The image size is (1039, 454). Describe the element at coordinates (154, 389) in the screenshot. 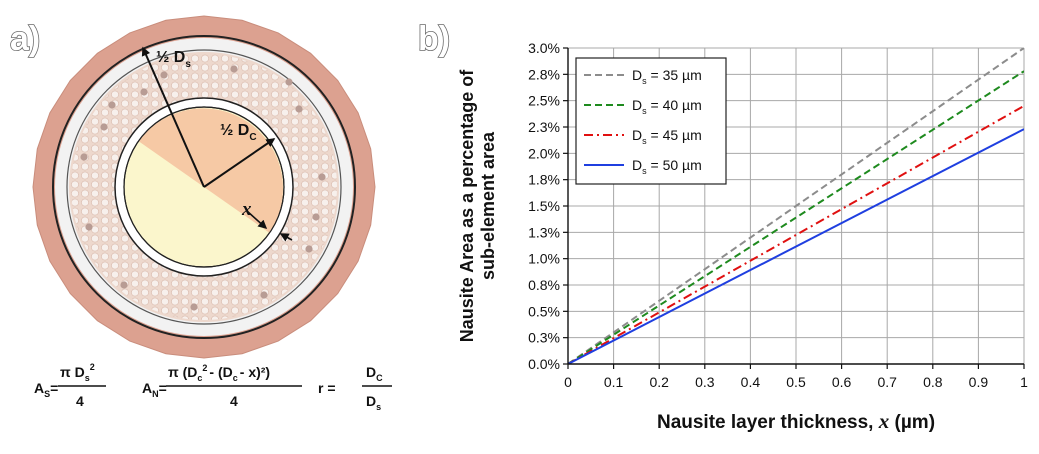

I see `svg-text: AN=` at that location.